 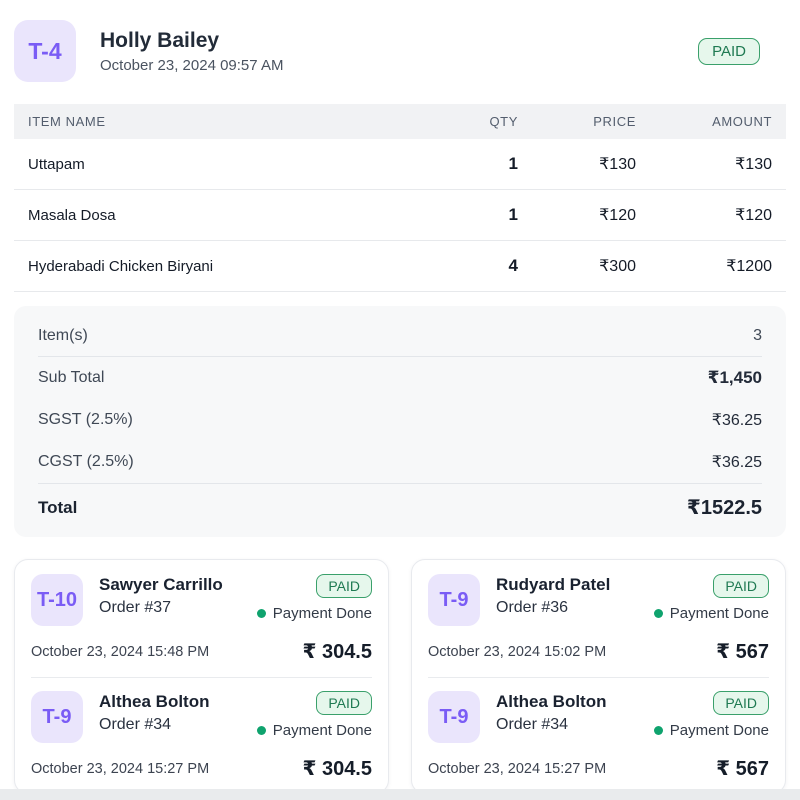 I want to click on order-amount: ₹ 567, so click(x=742, y=652).